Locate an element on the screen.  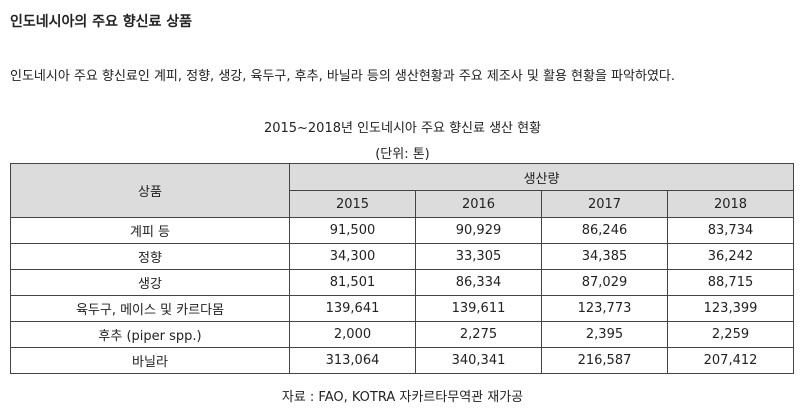
year-header: 2018 is located at coordinates (730, 204).